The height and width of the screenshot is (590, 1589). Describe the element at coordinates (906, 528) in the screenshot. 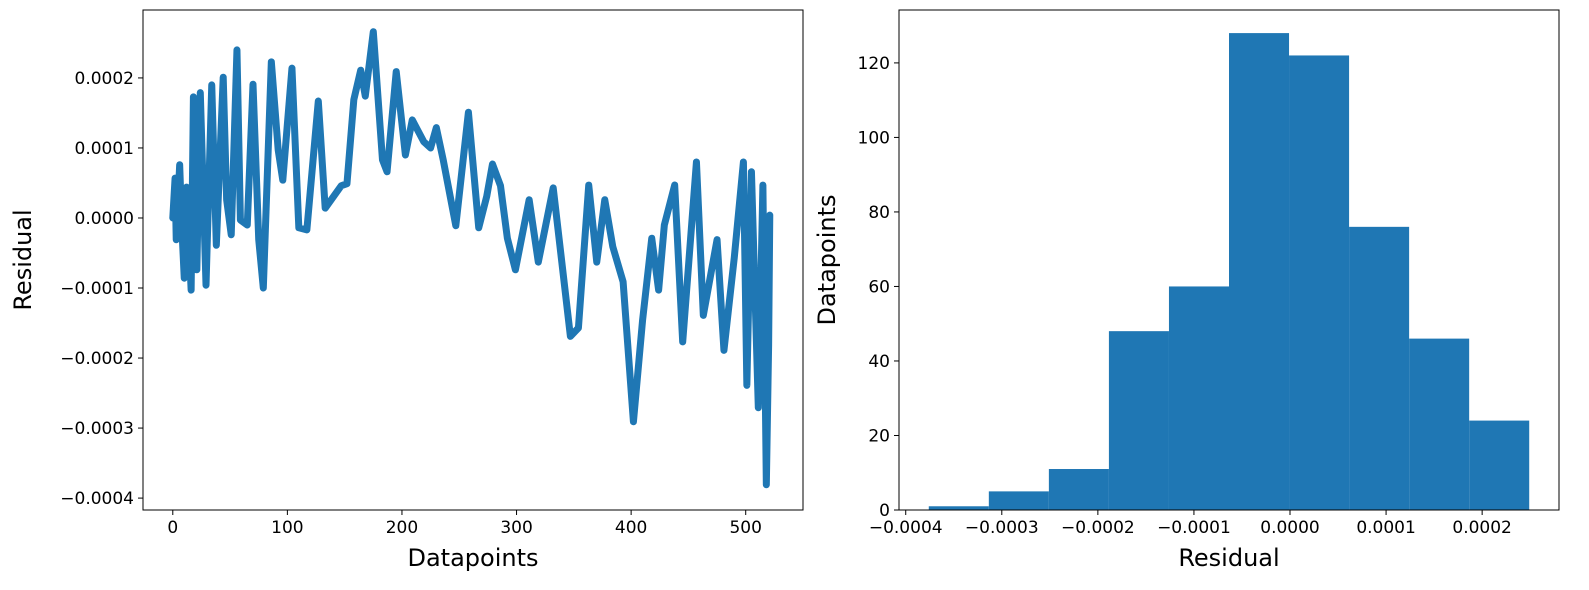

I see `x-tick-label: −0.0004` at that location.